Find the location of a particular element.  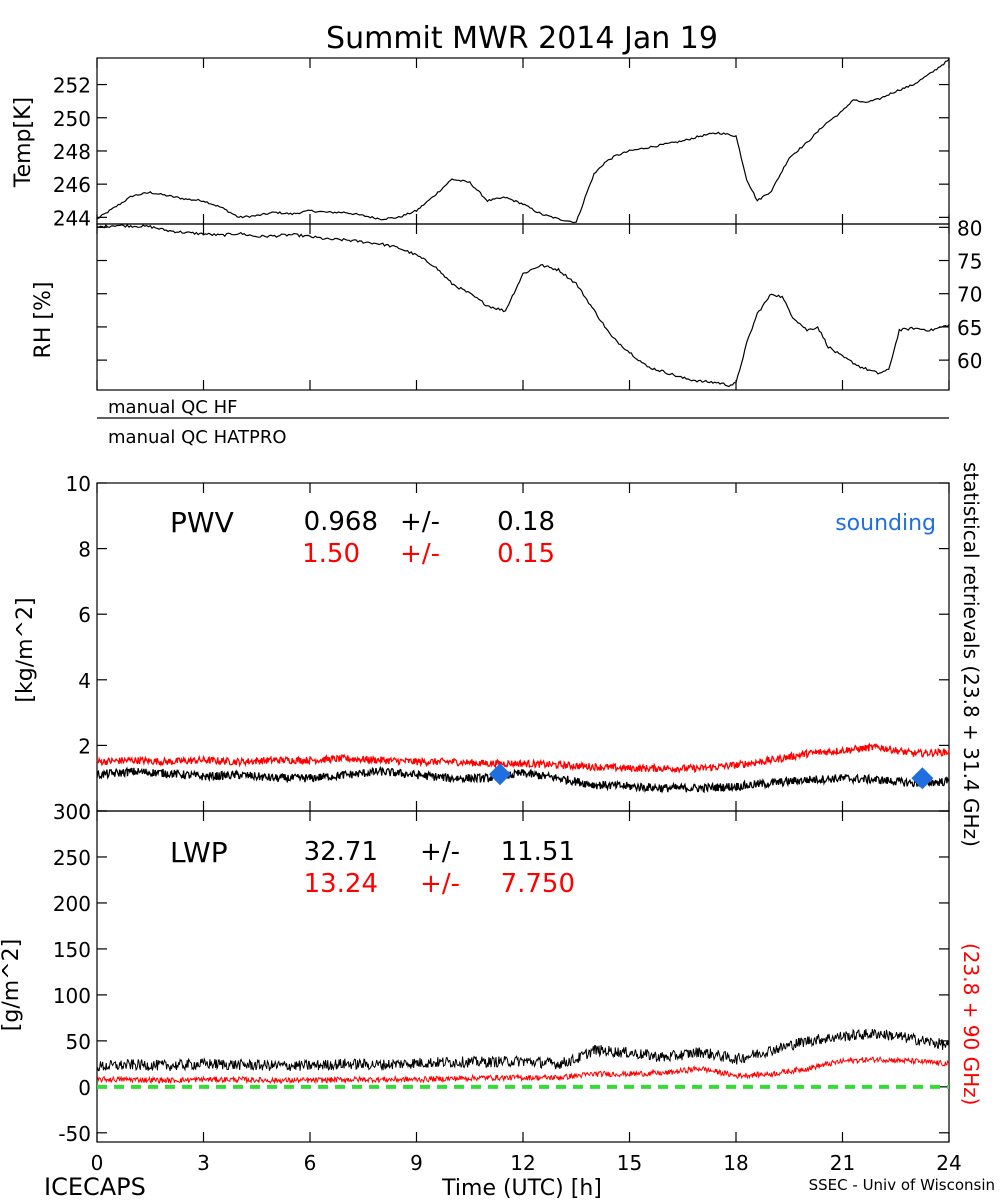

rh-ylabel: RH [%] is located at coordinates (43, 320).